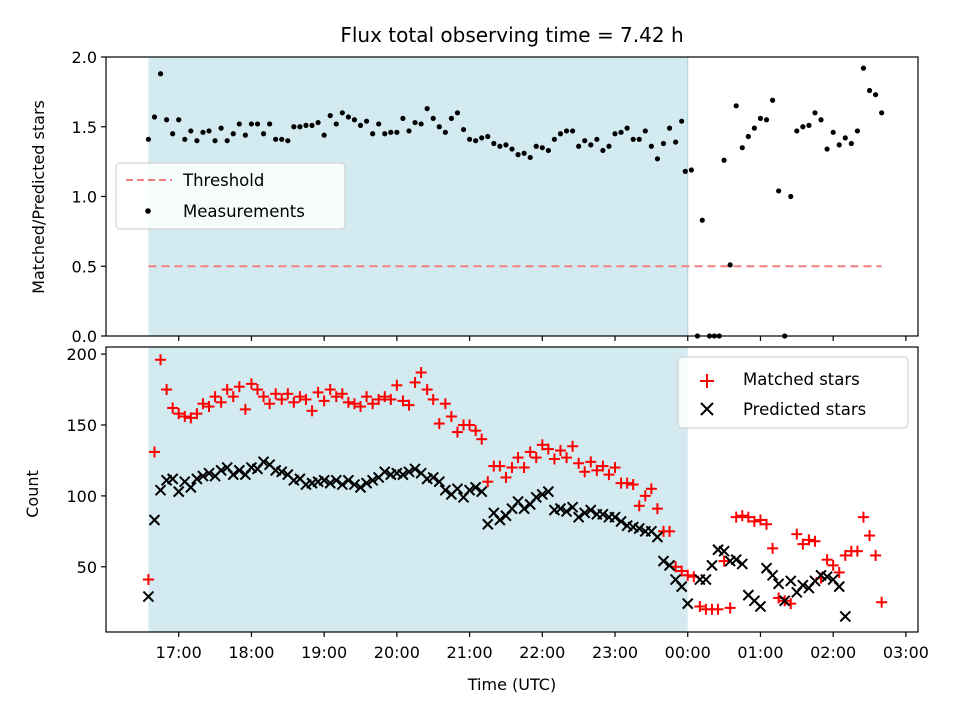  Describe the element at coordinates (833, 652) in the screenshot. I see `x-tick-label: 02:00` at that location.